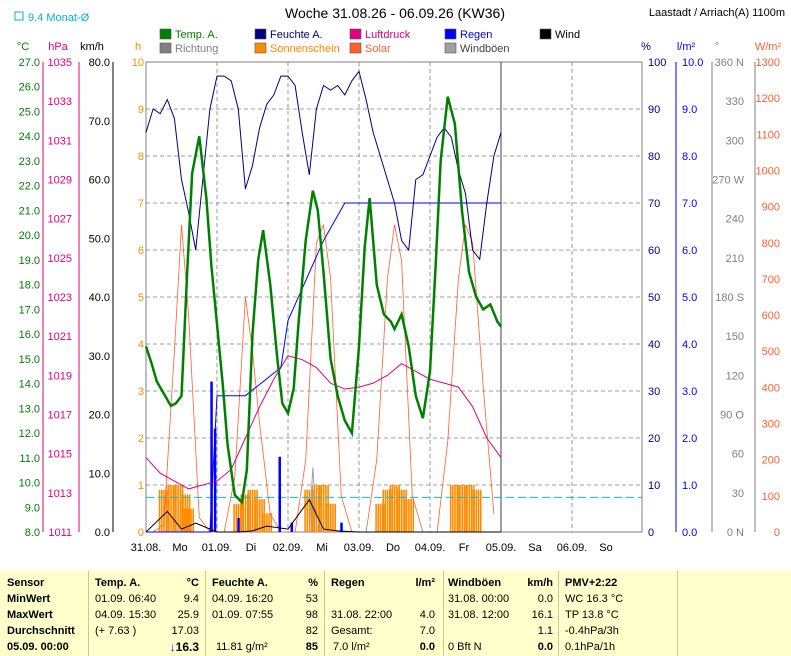 Image resolution: width=791 pixels, height=656 pixels. What do you see at coordinates (777, 533) in the screenshot?
I see `solar-tick-label: 0` at bounding box center [777, 533].